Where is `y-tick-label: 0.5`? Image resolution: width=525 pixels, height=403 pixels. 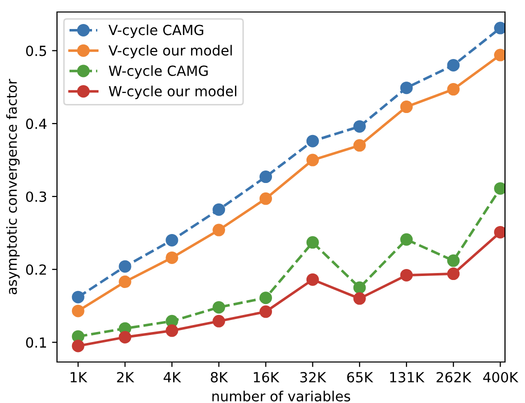
y-tick-label: 0.5 is located at coordinates (36, 51).